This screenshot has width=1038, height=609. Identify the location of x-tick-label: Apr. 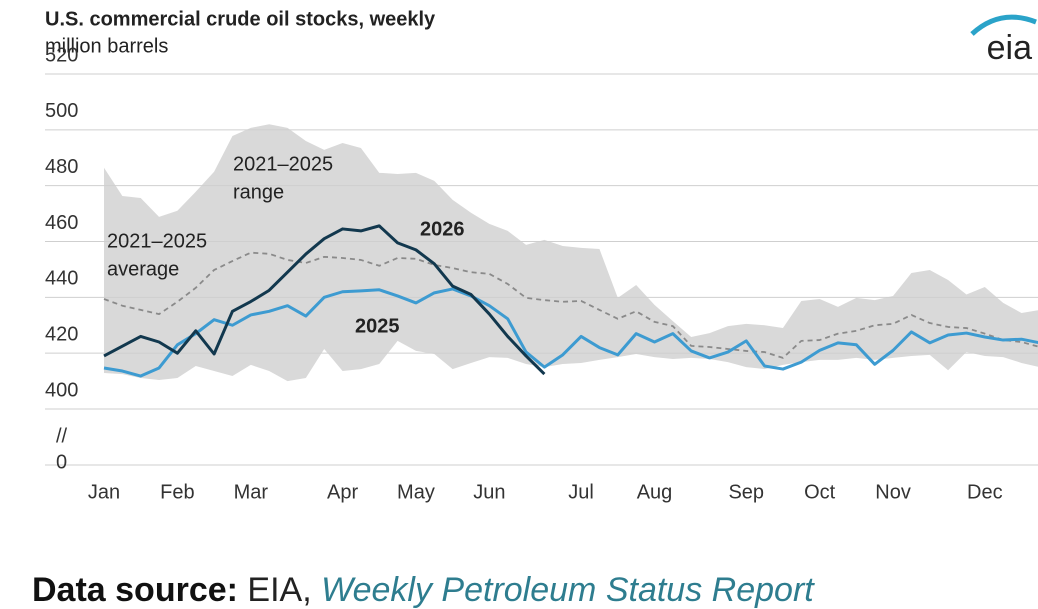
(342, 492).